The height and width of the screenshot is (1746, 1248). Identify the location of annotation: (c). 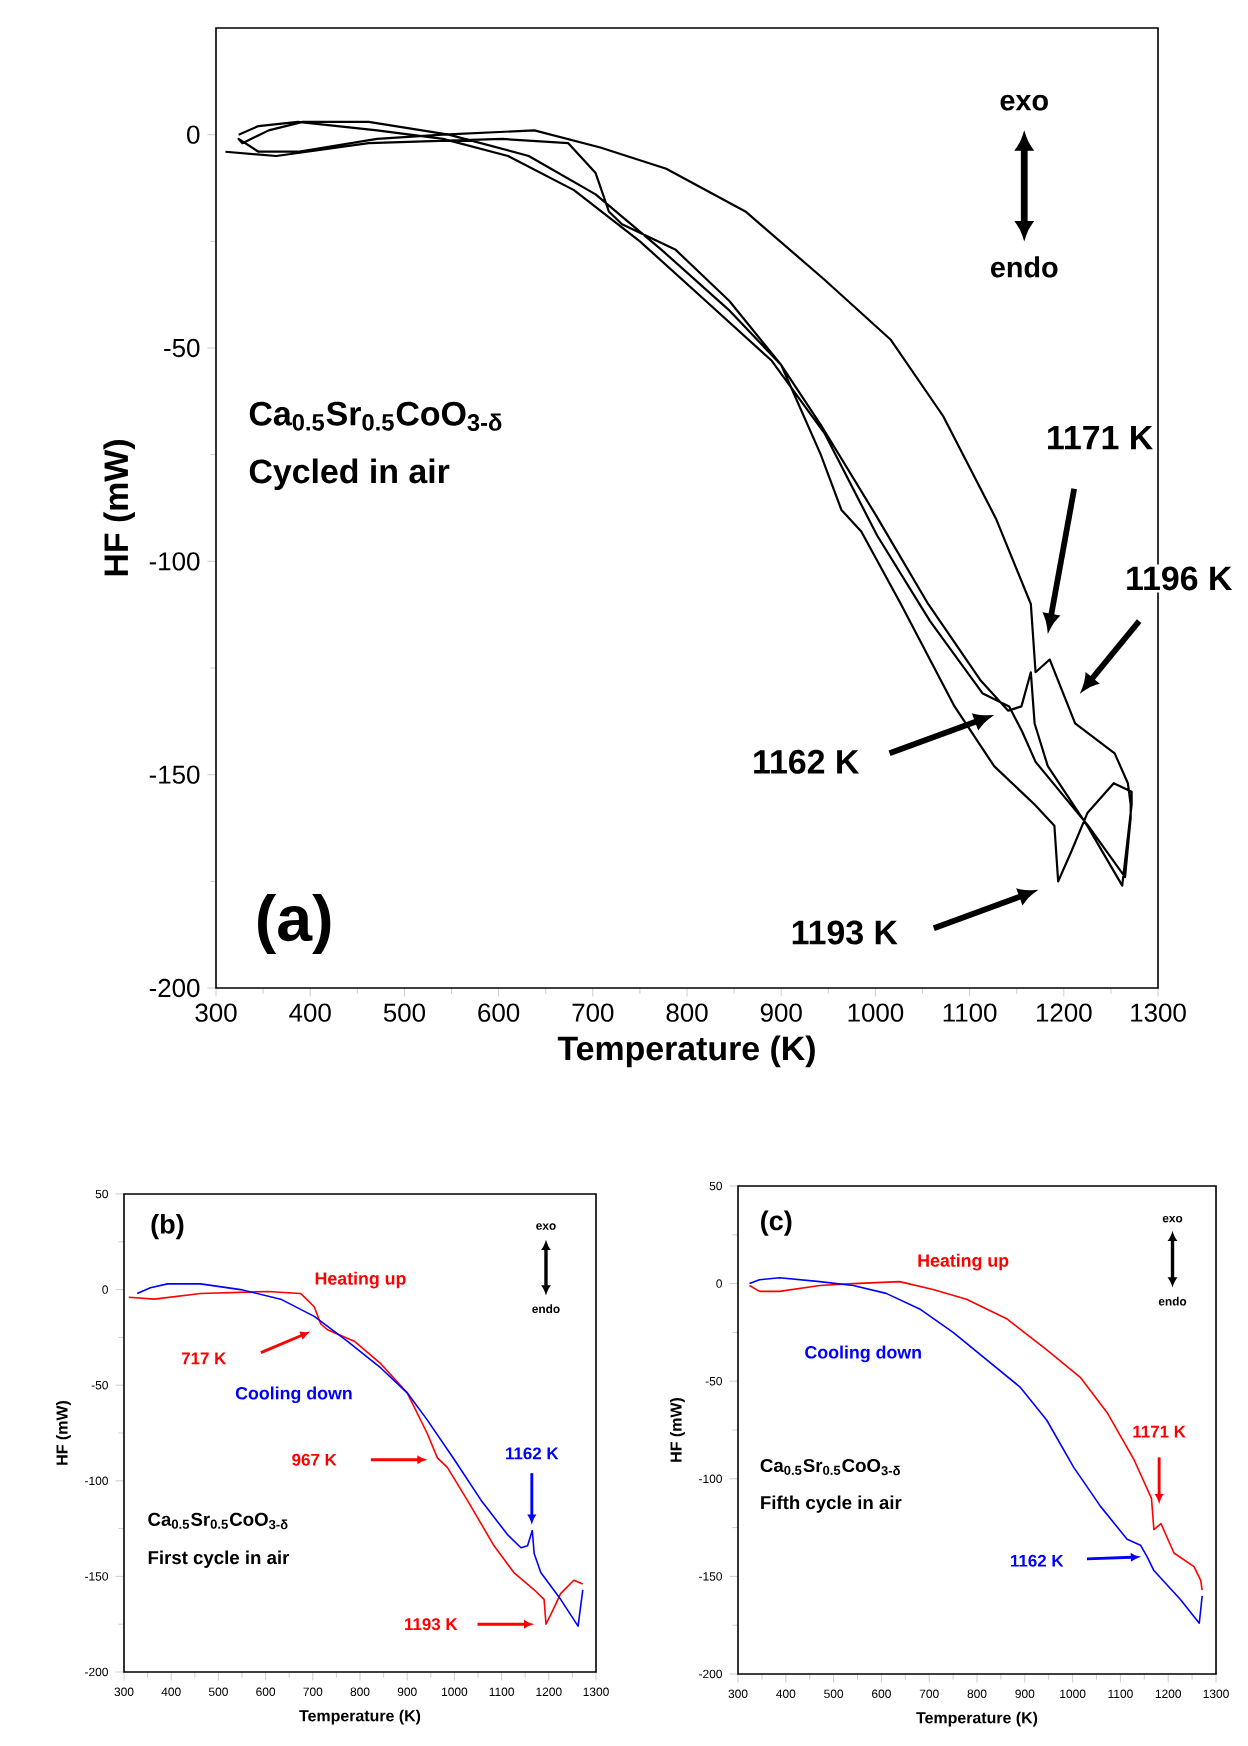
(776, 1223).